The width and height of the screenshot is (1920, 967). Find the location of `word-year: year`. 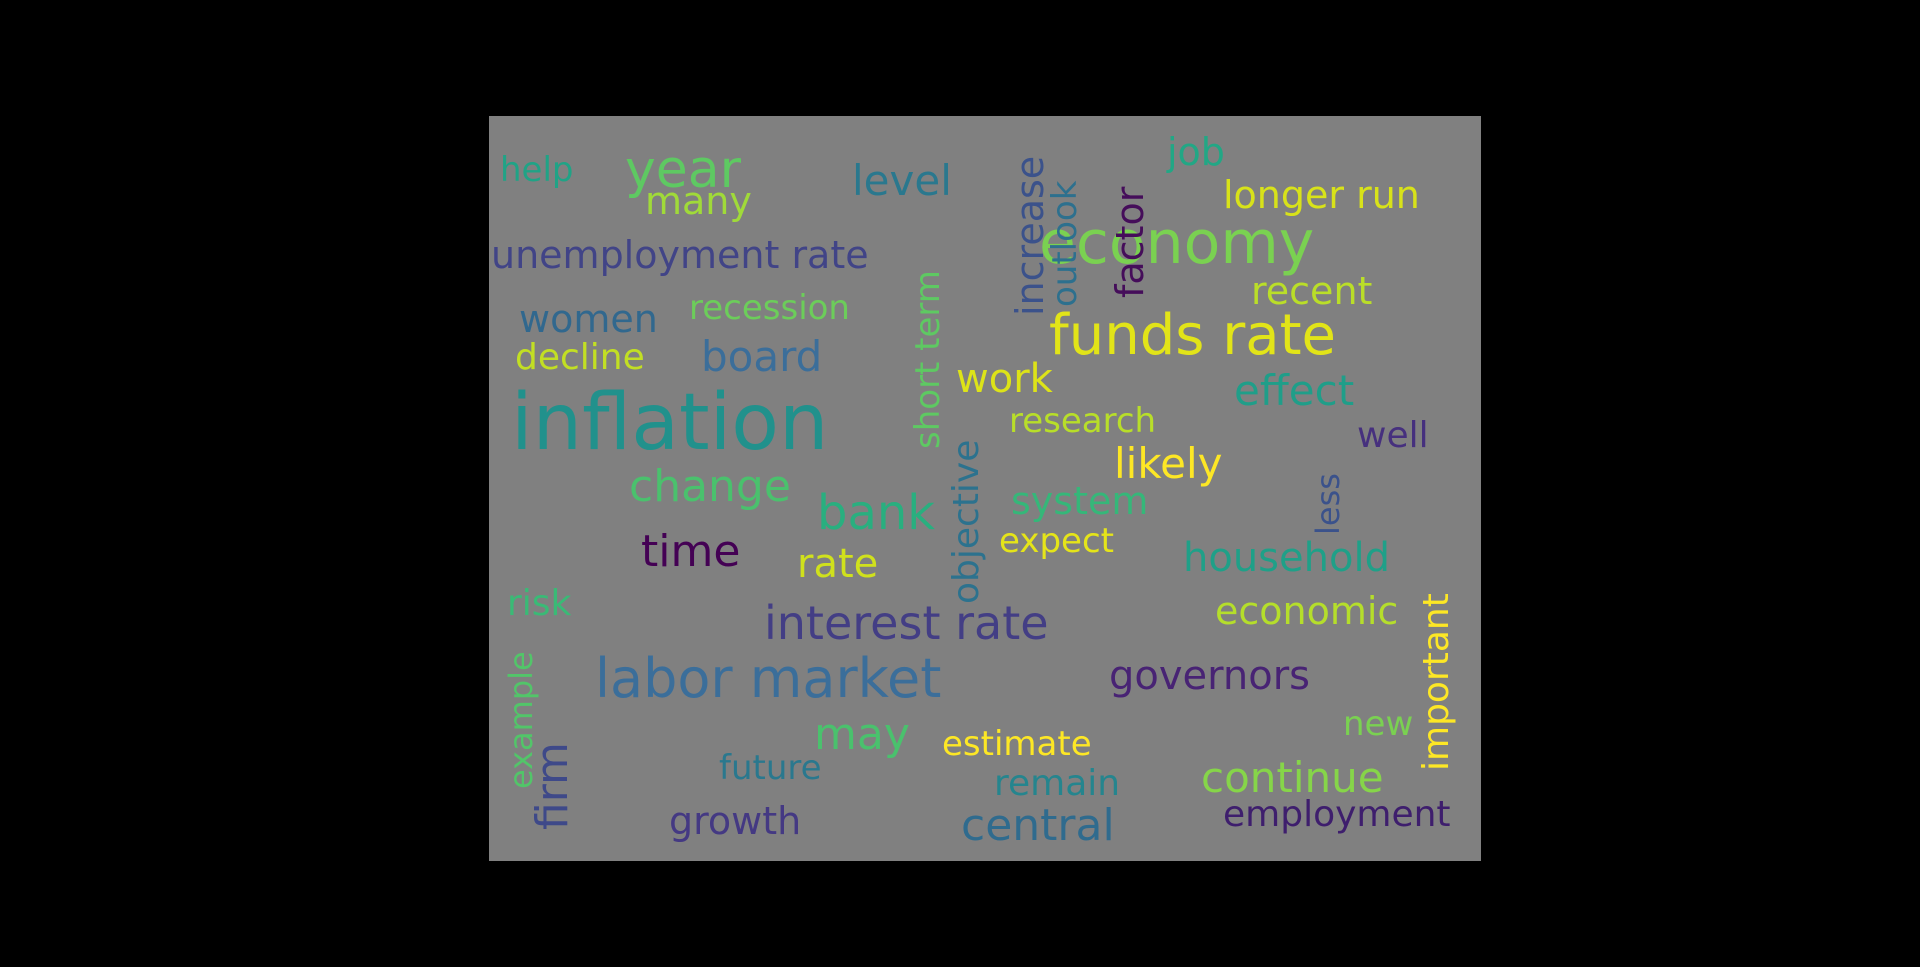

word-year: year is located at coordinates (683, 170).